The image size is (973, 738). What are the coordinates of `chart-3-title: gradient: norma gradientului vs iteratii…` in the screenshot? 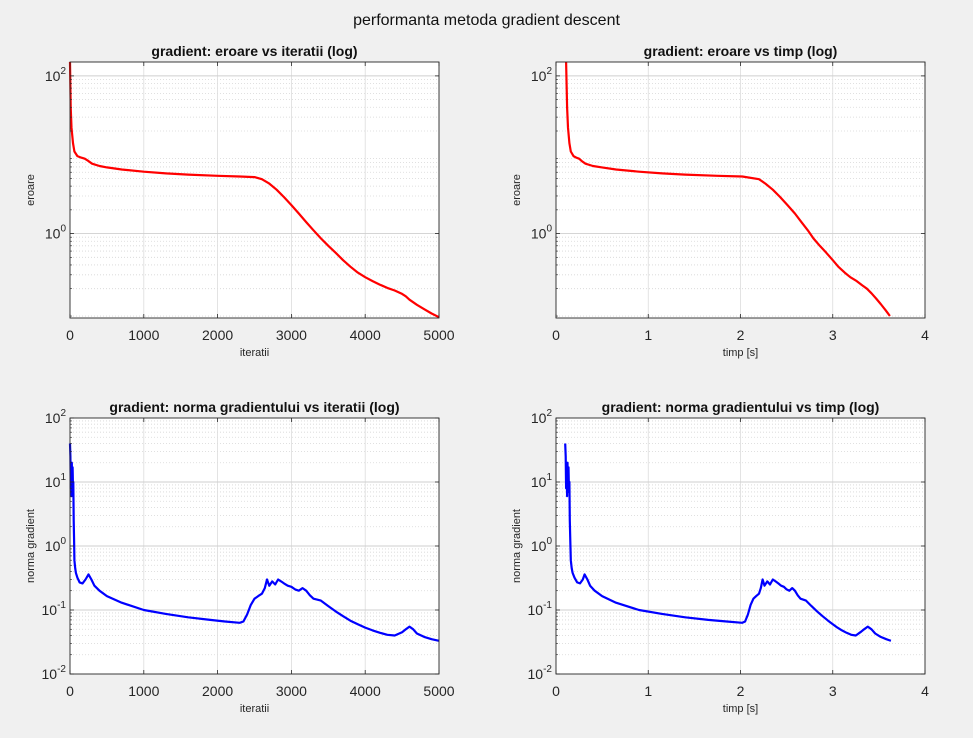 It's located at (254, 407).